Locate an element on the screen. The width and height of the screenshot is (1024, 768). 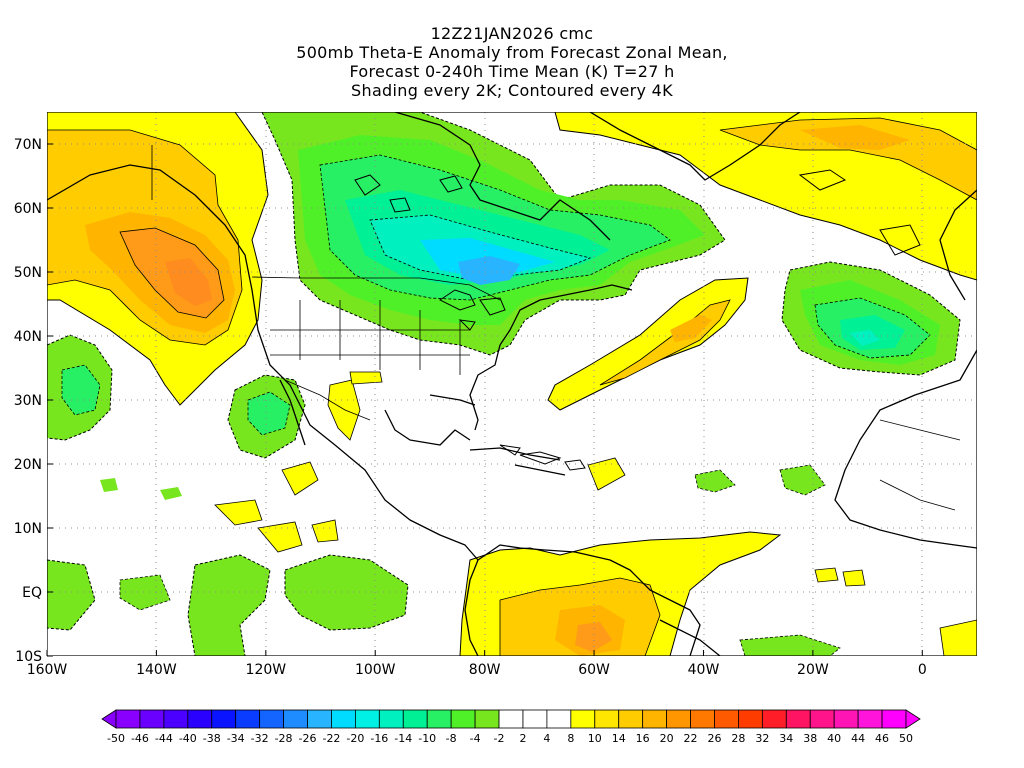
colorbar-label: -28 is located at coordinates (284, 738).